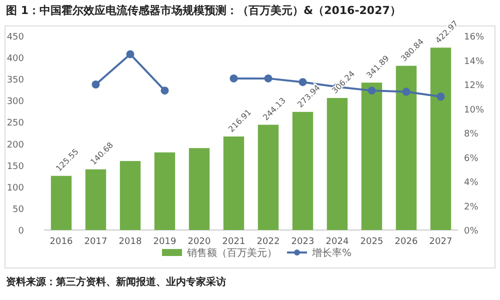 Image resolution: width=500 pixels, height=300 pixels. What do you see at coordinates (474, 37) in the screenshot?
I see `y2-tick-label: 16%` at bounding box center [474, 37].